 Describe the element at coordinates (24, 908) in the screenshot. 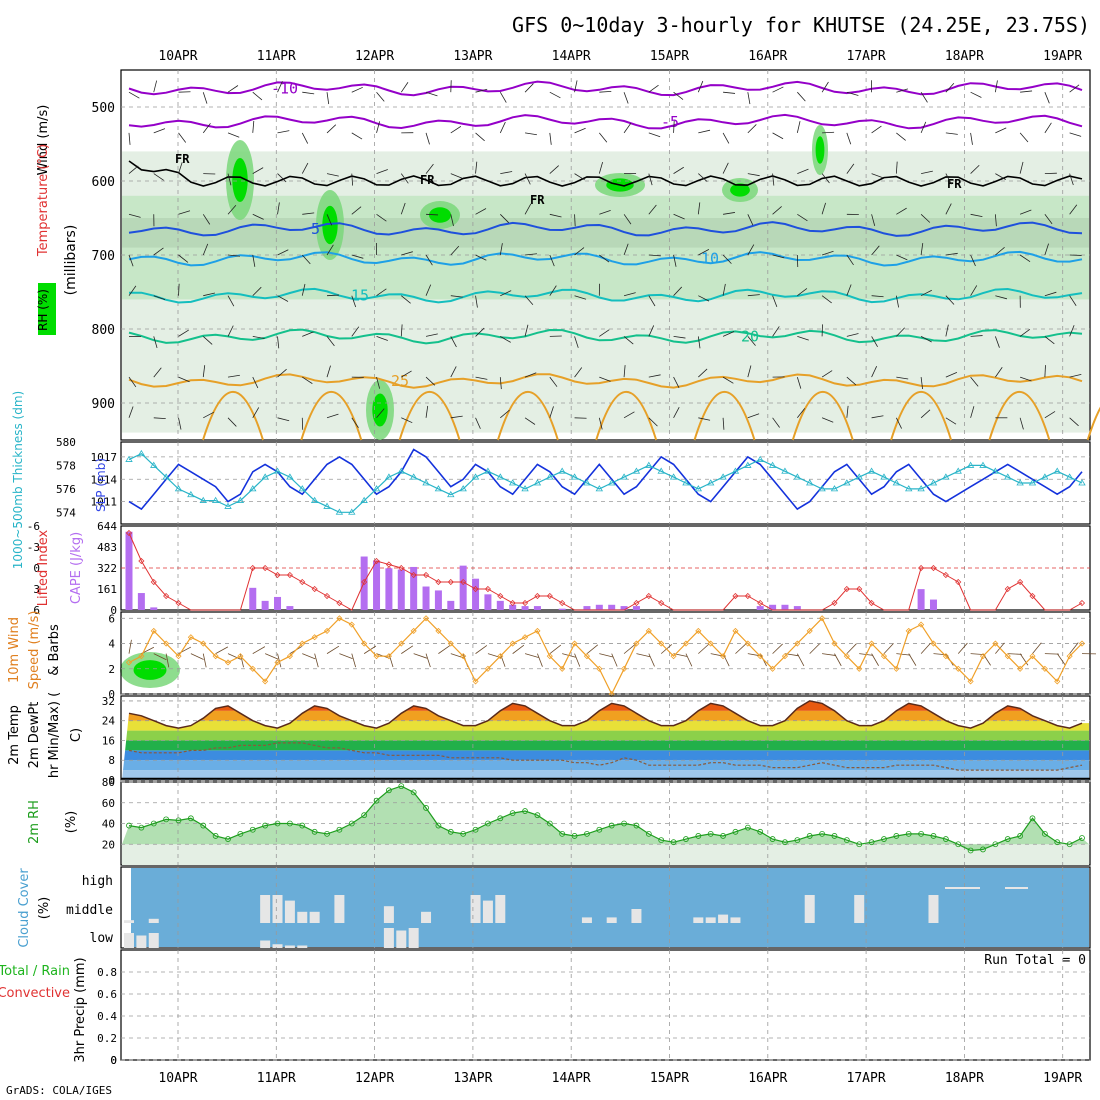

I see `label-cloud-cover: Cloud Cover` at that location.